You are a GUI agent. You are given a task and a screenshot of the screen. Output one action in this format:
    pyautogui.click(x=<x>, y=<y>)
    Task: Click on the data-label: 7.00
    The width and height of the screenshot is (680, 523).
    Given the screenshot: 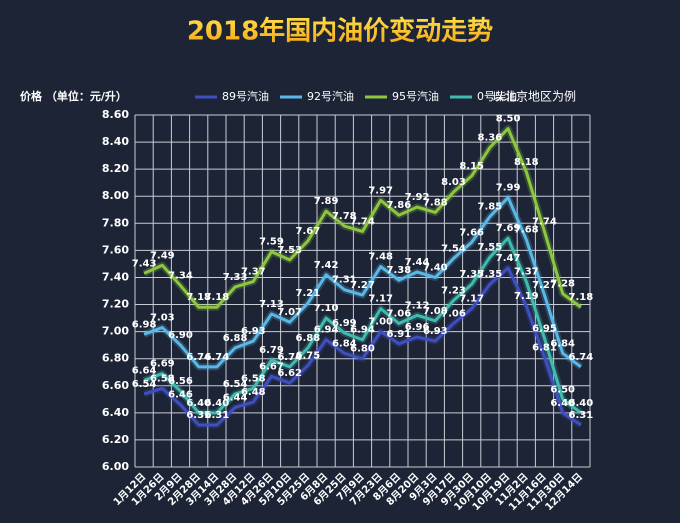 What is the action you would take?
    pyautogui.click(x=380, y=322)
    